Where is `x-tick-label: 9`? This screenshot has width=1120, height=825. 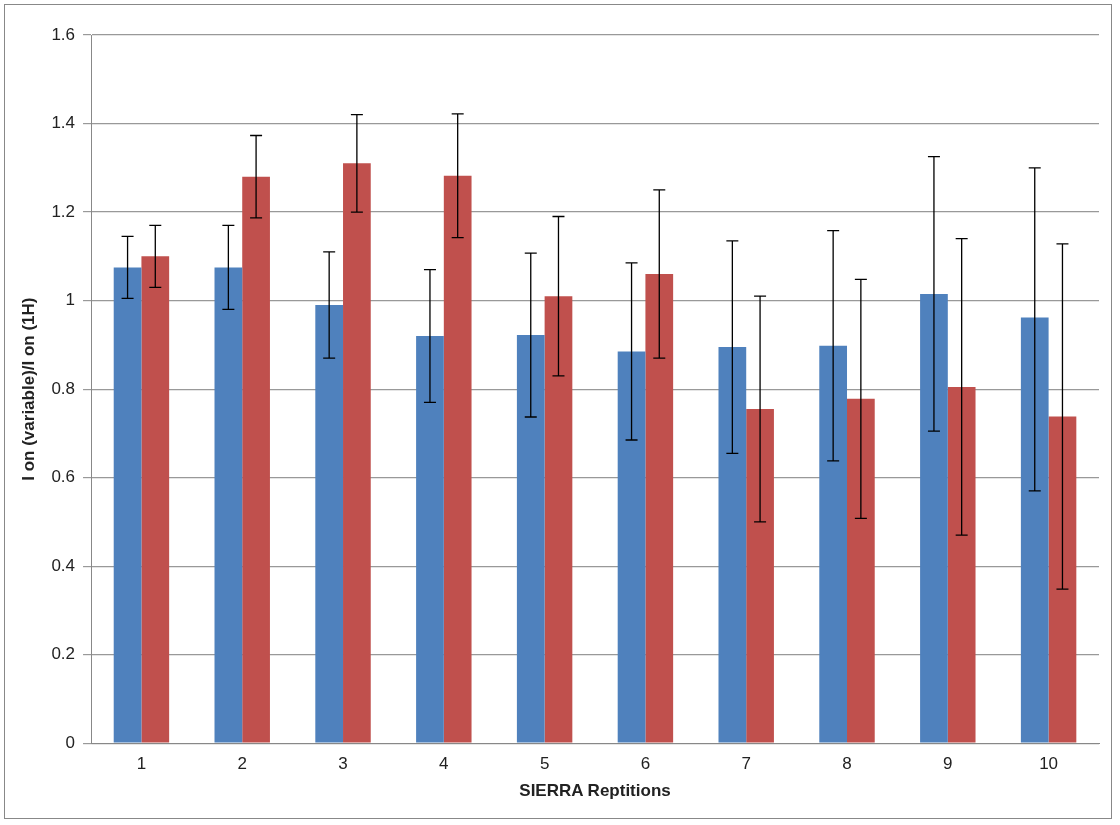
x-tick-label: 9 is located at coordinates (948, 764).